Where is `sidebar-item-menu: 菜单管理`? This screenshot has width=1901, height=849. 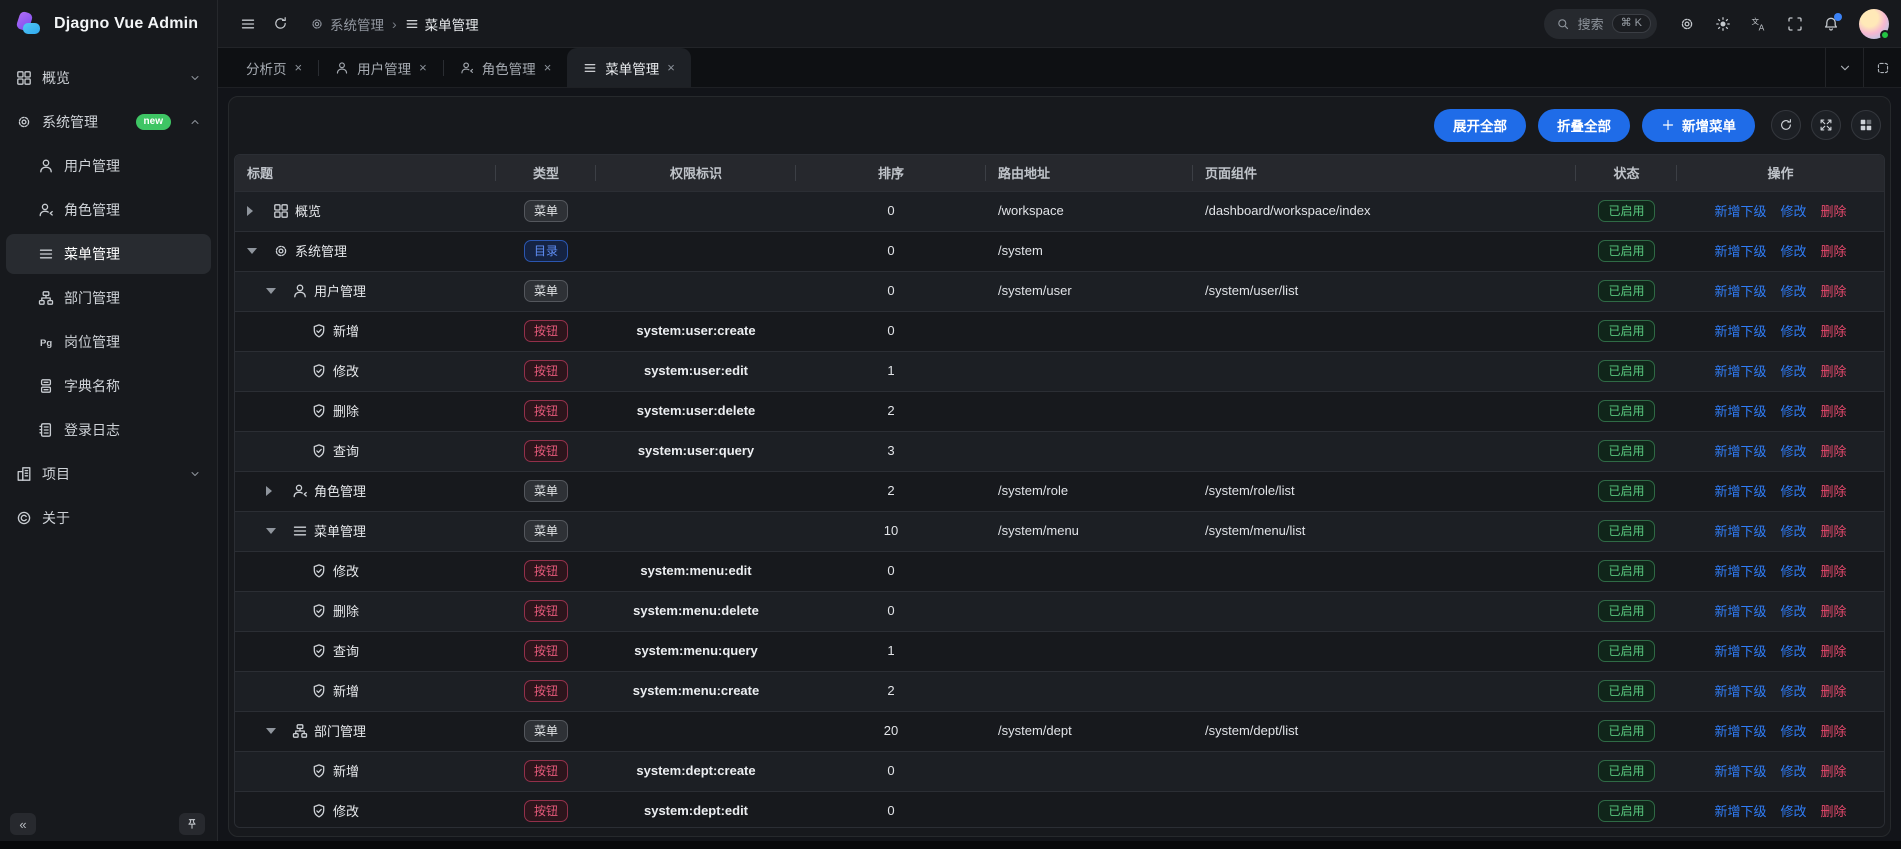 sidebar-item-menu: 菜单管理 is located at coordinates (108, 254).